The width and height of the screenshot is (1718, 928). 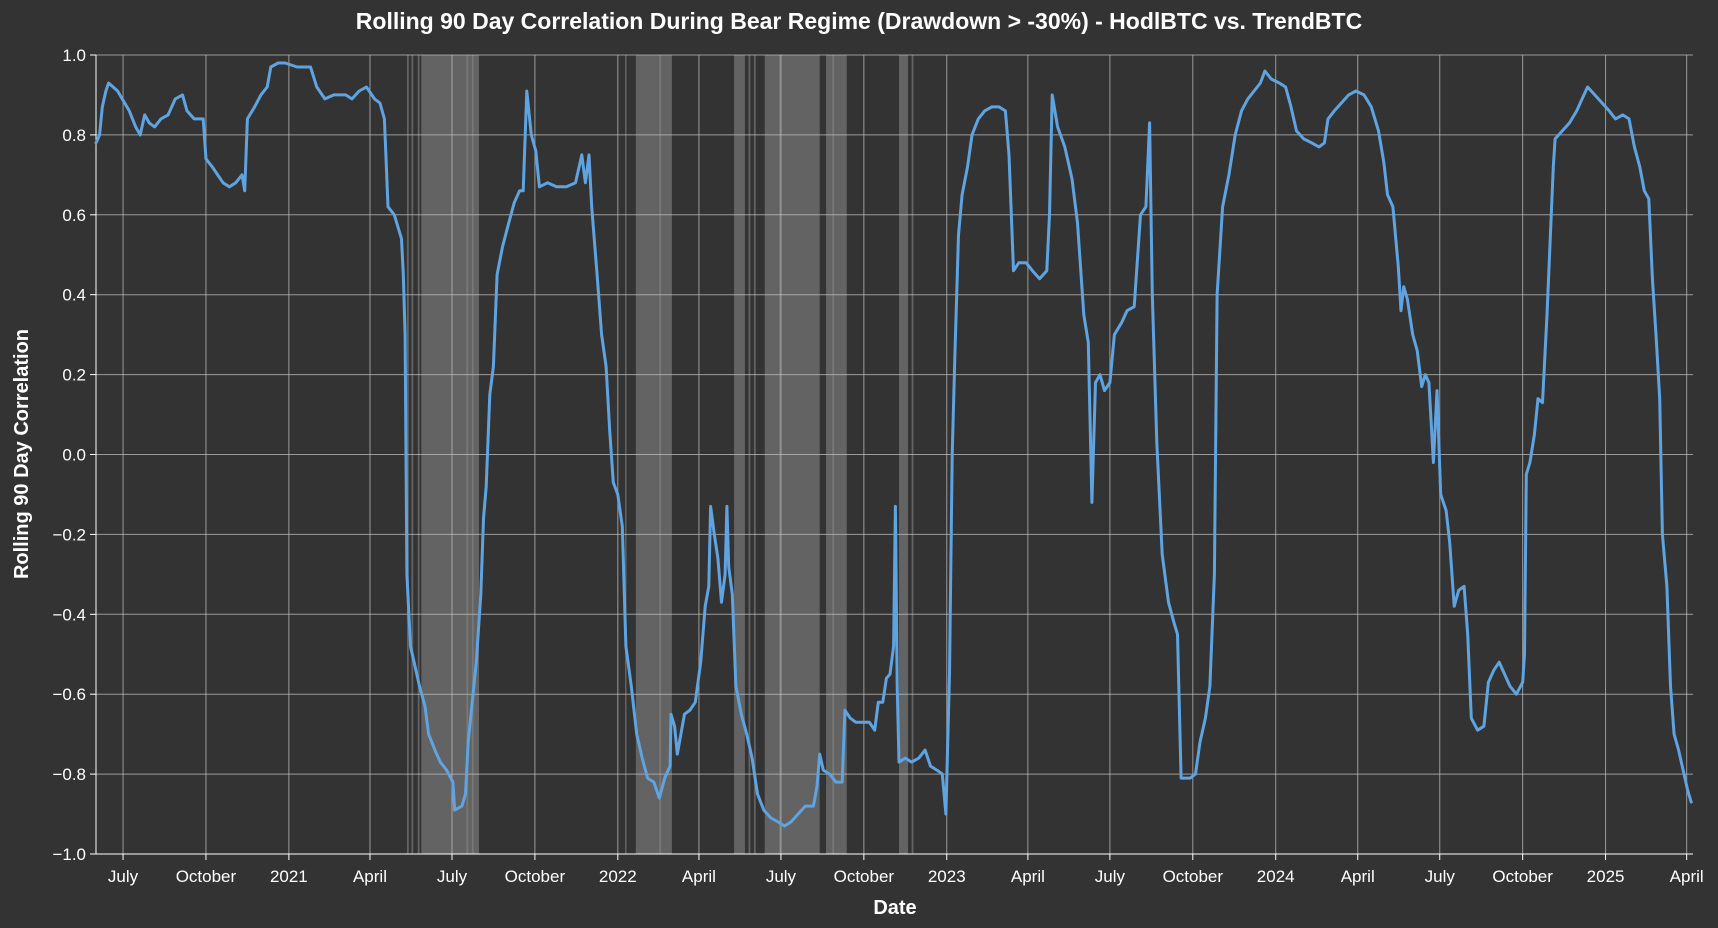 I want to click on x-tick: 2022, so click(x=618, y=870).